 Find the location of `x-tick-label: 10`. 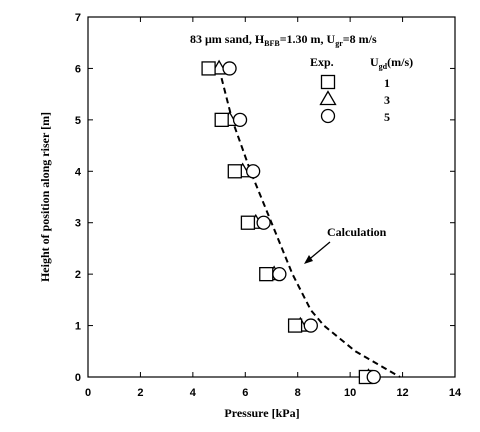

x-tick-label: 10 is located at coordinates (350, 393).